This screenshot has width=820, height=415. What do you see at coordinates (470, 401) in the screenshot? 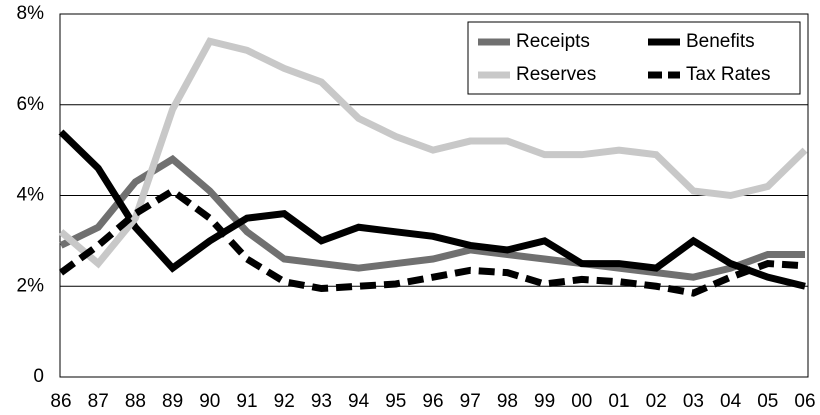
I see `x-tick-label: 97` at bounding box center [470, 401].